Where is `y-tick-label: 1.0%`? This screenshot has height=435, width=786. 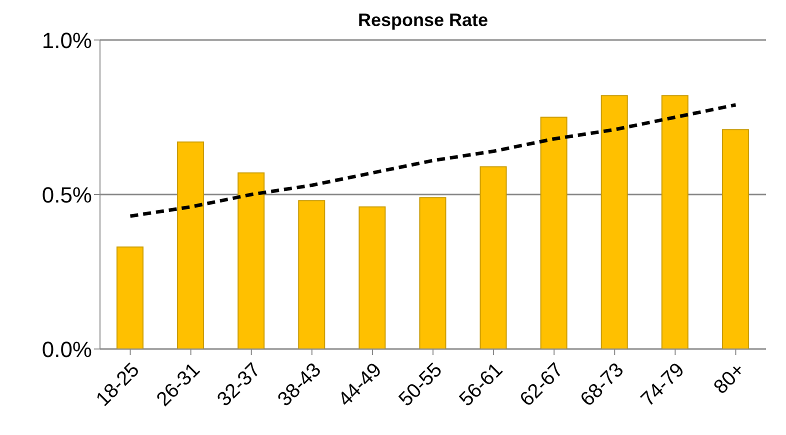 y-tick-label: 1.0% is located at coordinates (67, 40).